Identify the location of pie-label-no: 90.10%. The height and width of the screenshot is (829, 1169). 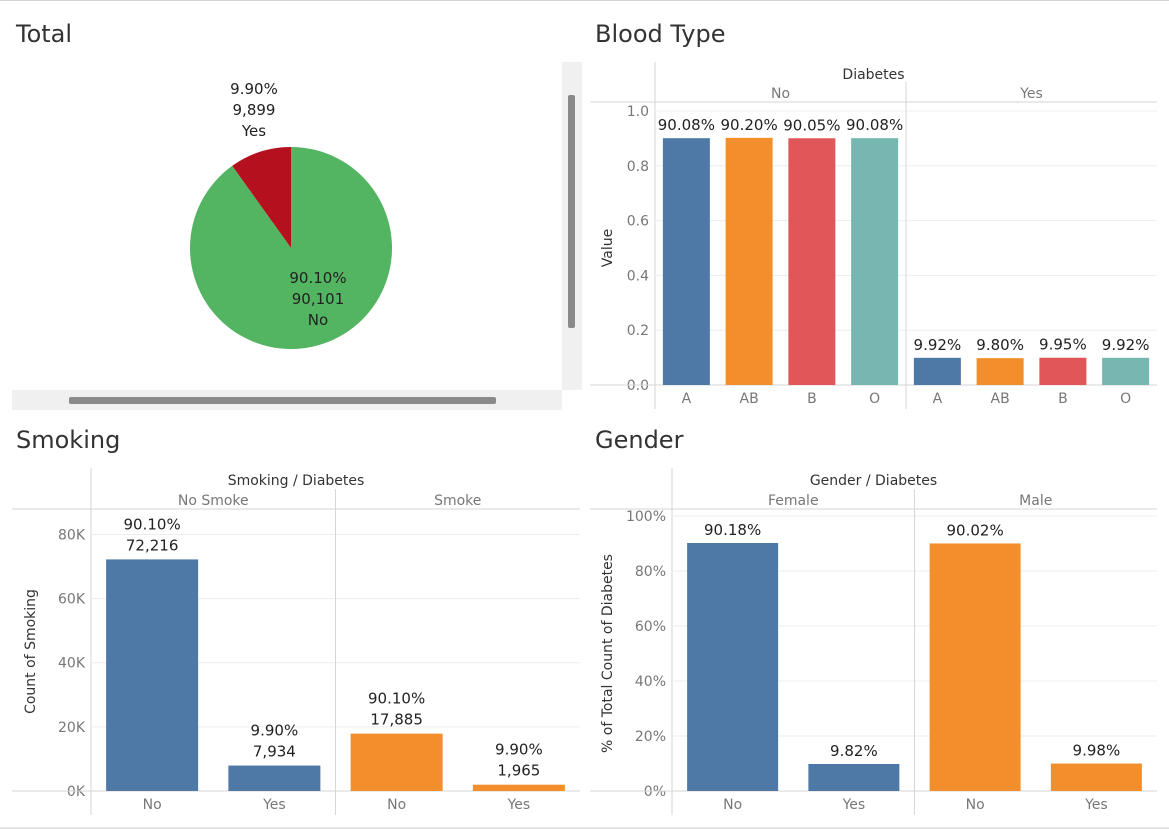
(317, 278).